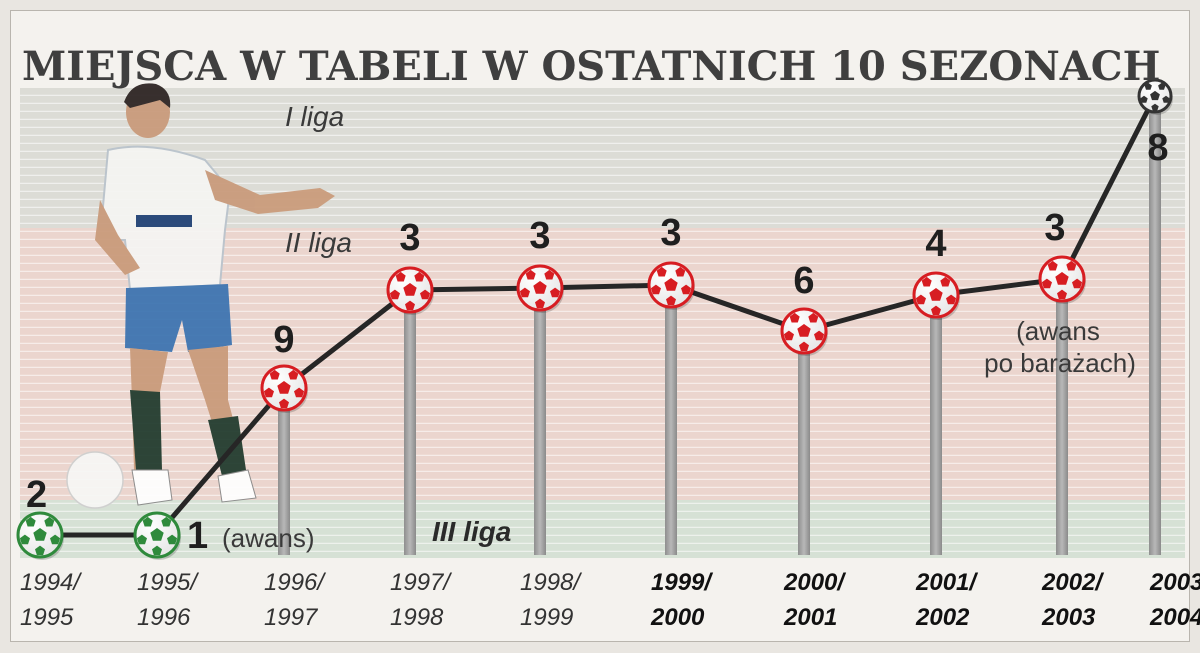 The width and height of the screenshot is (1200, 653). I want to click on season-label: 2000/2001, so click(814, 600).